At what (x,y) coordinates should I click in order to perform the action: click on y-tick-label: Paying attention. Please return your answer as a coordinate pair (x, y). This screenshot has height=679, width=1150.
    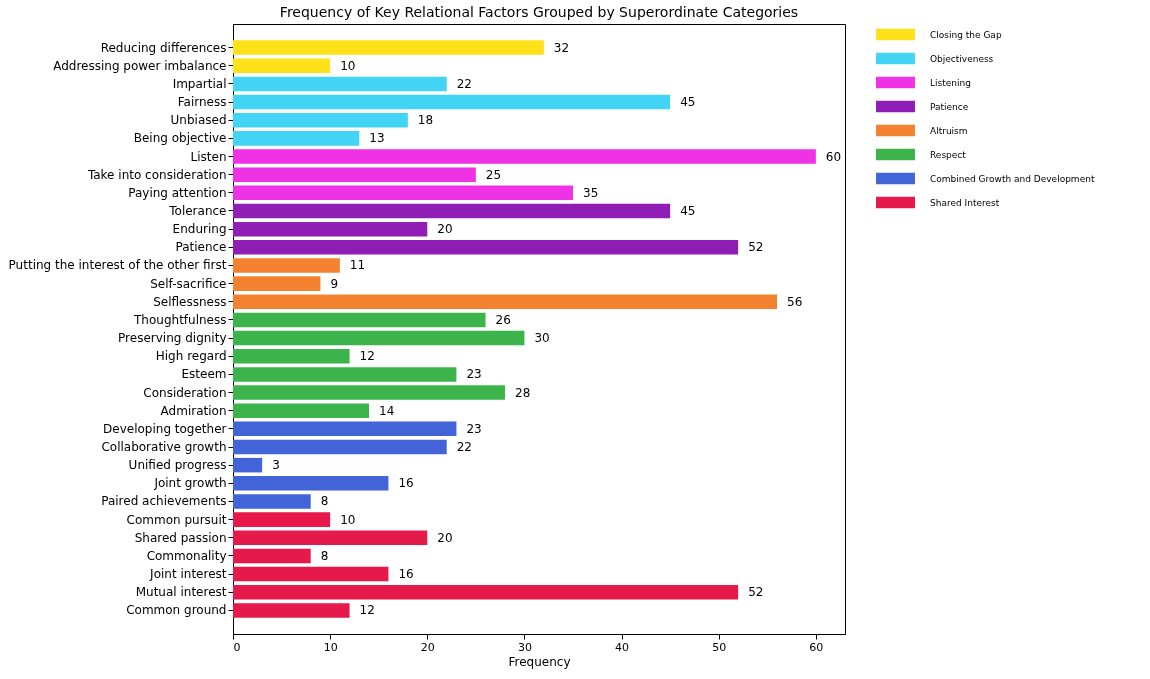
    Looking at the image, I should click on (177, 192).